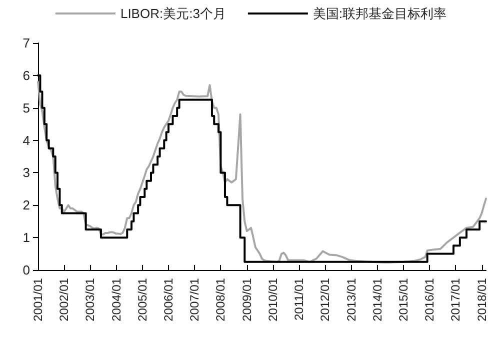 This screenshot has height=342, width=502. Describe the element at coordinates (481, 300) in the screenshot. I see `x-tick-label: 2018/01` at that location.